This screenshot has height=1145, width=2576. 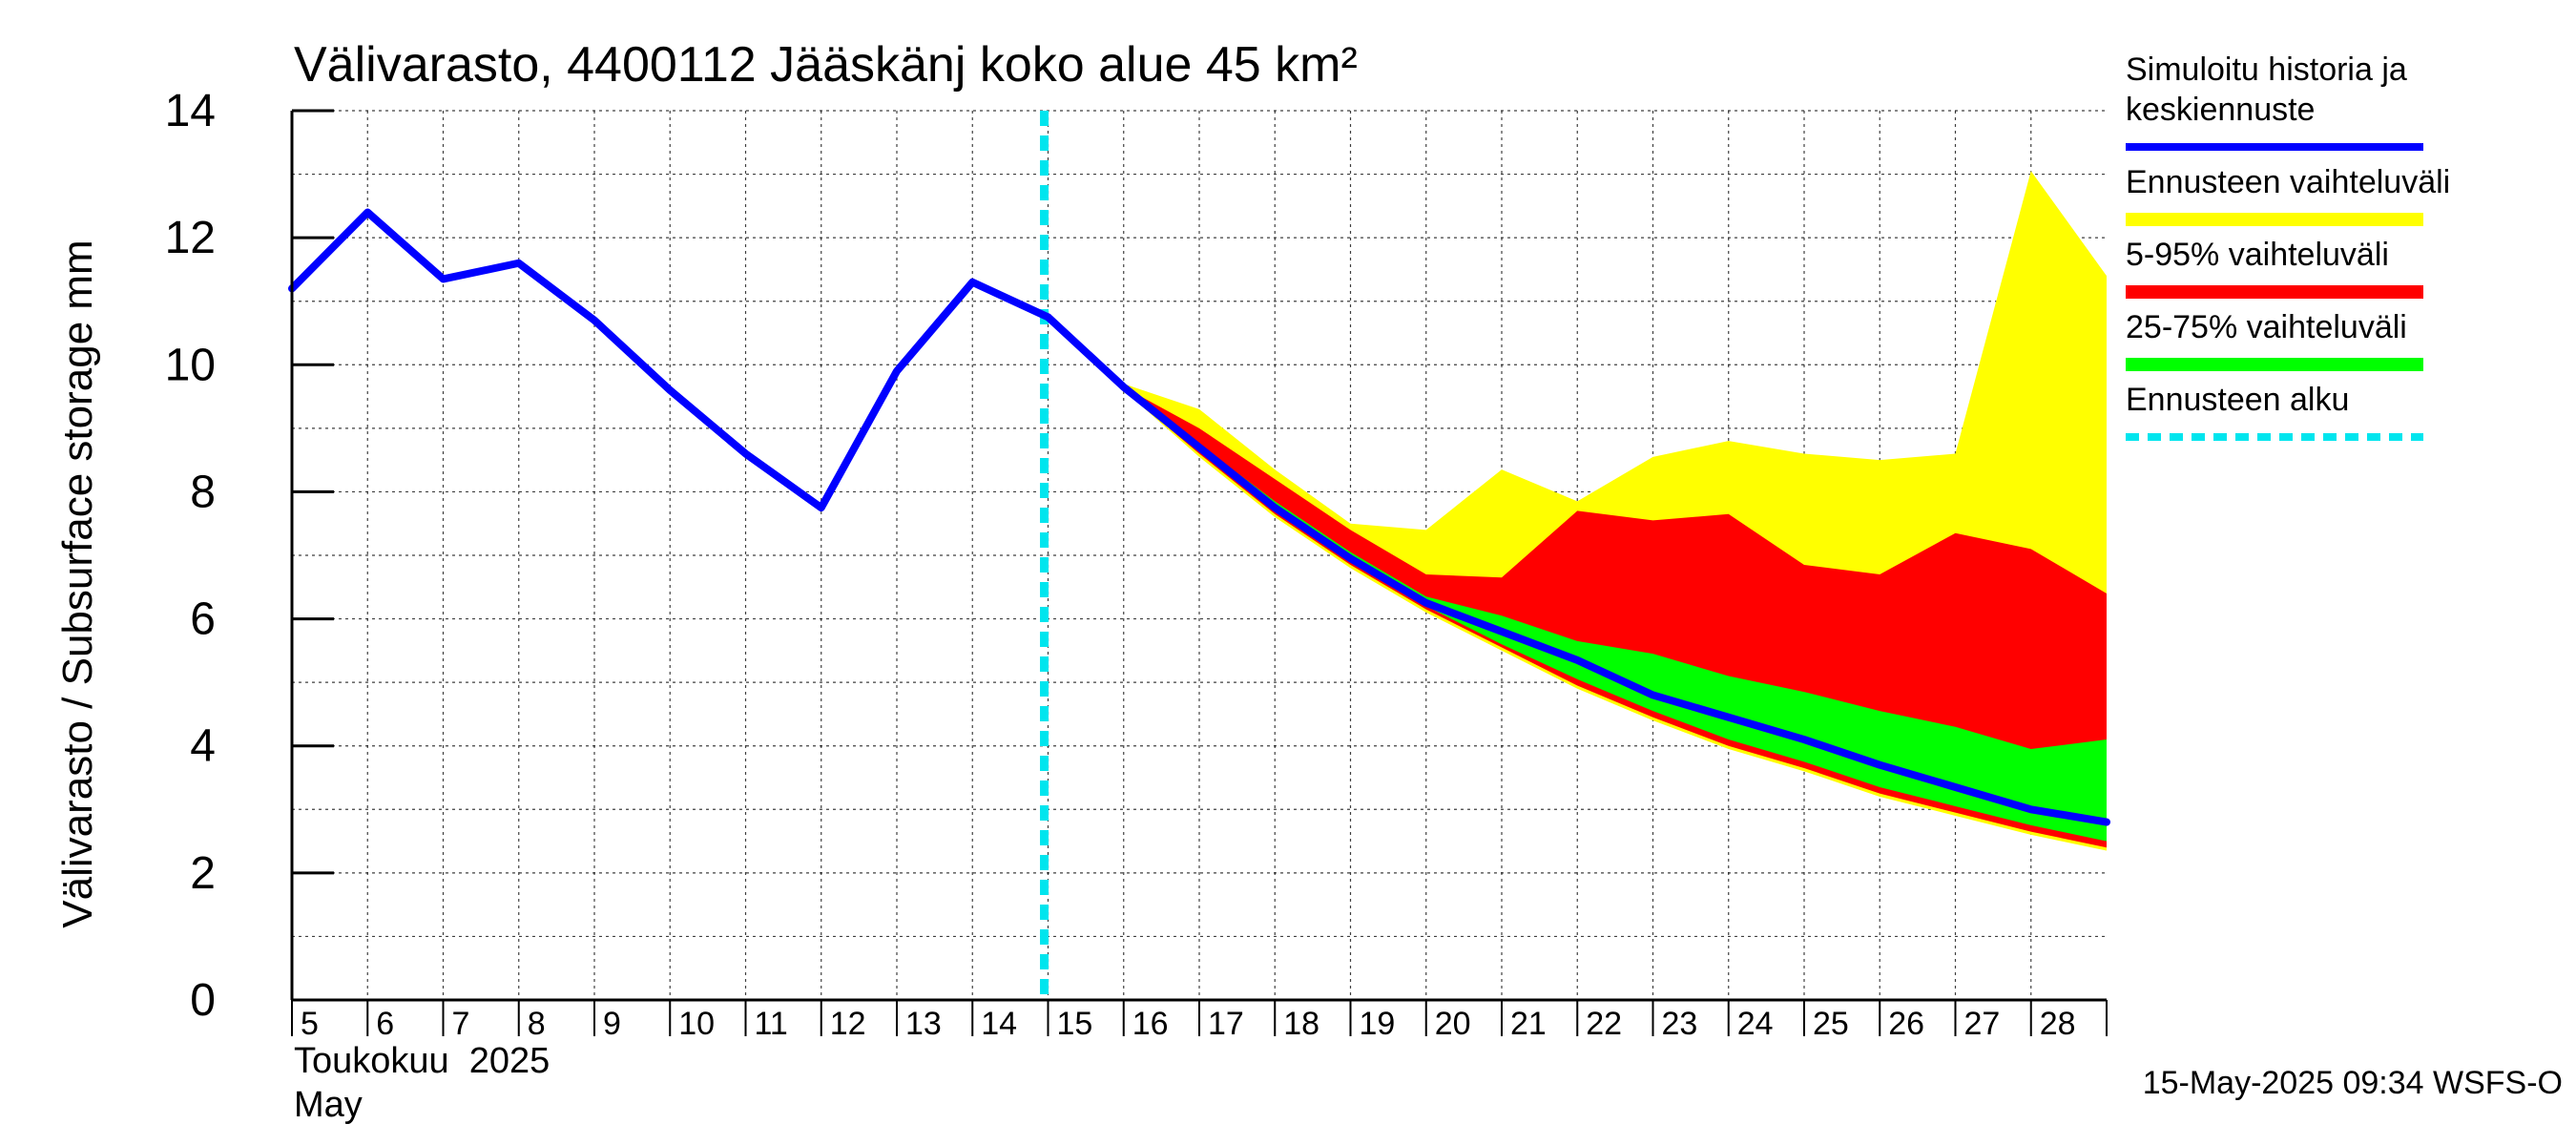 I want to click on y-tick-label: 0, so click(x=203, y=1000).